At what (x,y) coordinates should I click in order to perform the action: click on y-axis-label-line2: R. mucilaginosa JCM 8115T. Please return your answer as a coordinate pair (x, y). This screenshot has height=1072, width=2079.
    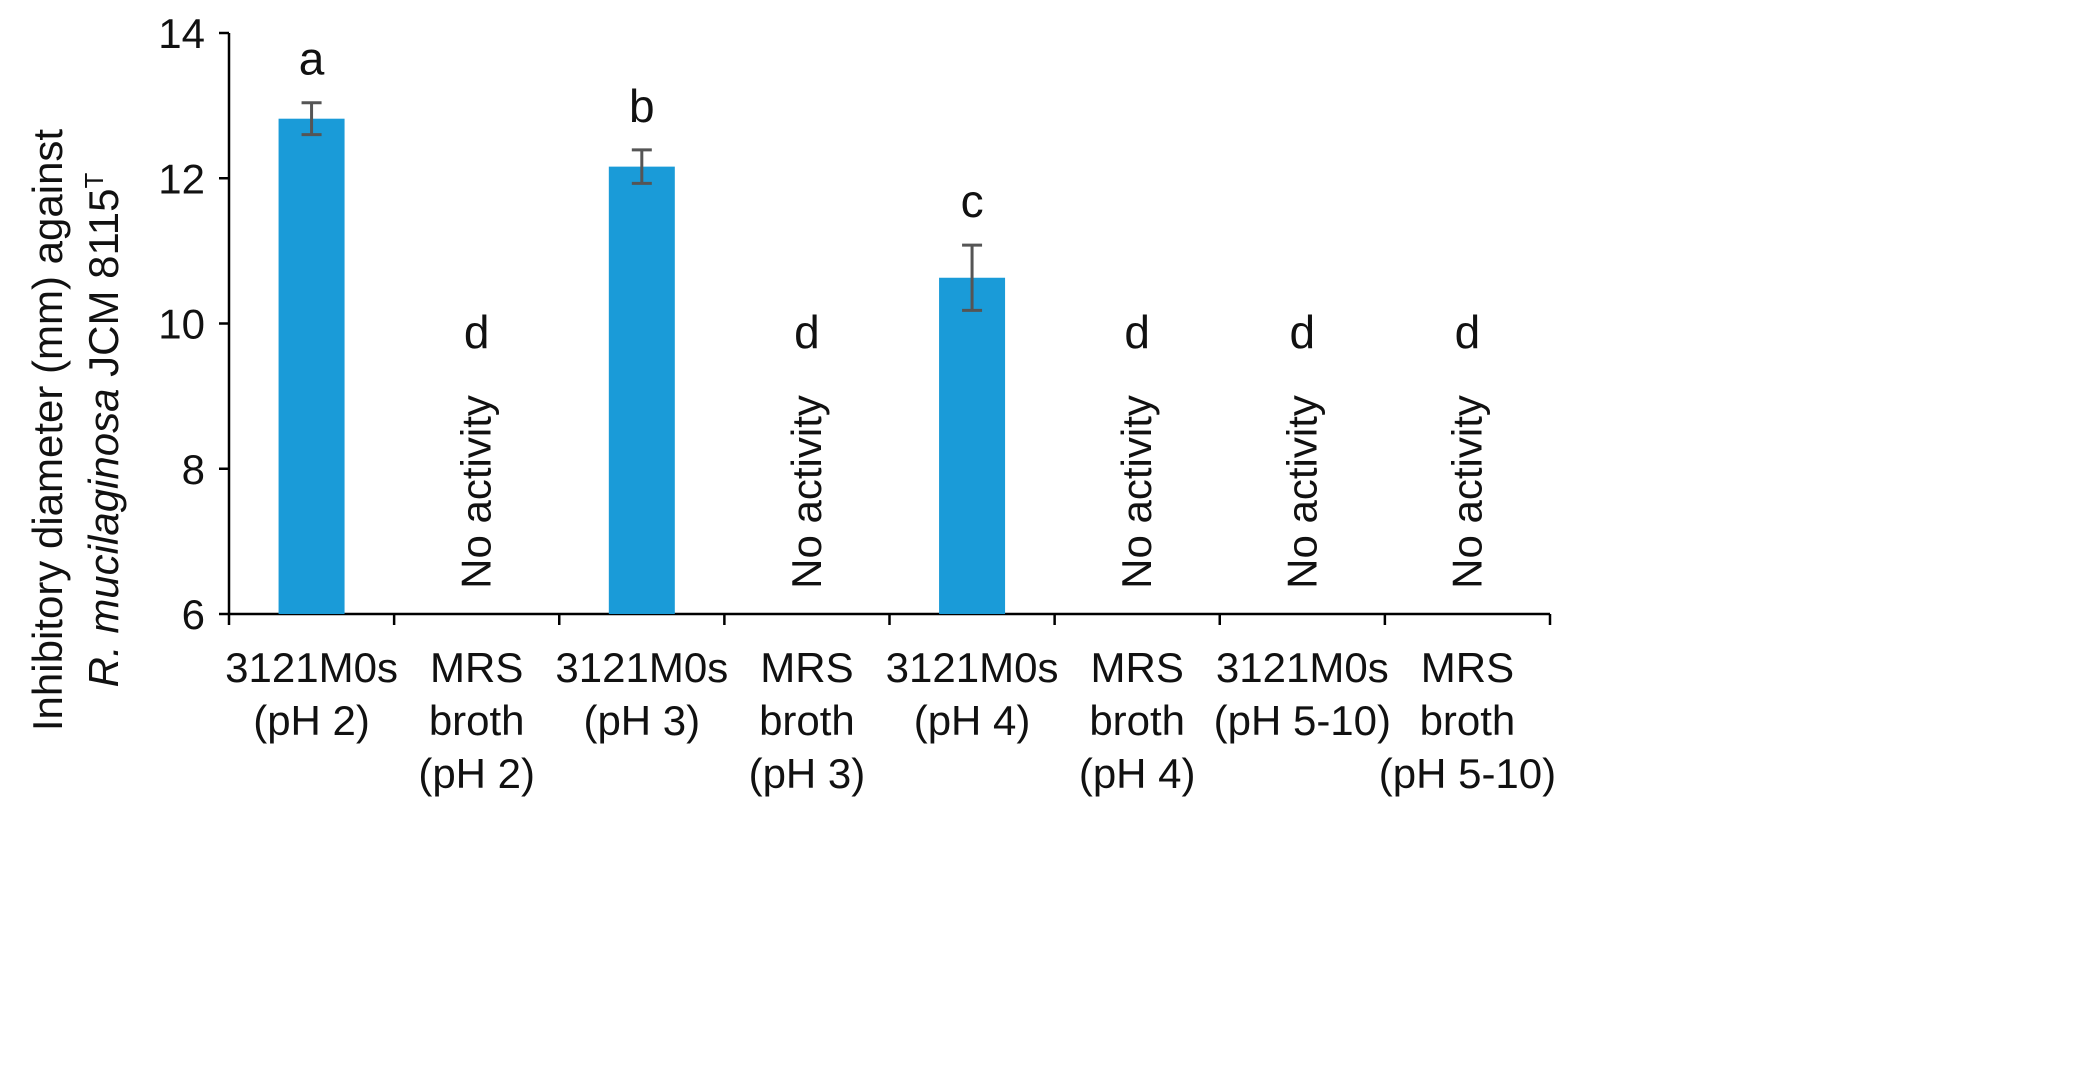
    Looking at the image, I should click on (103, 430).